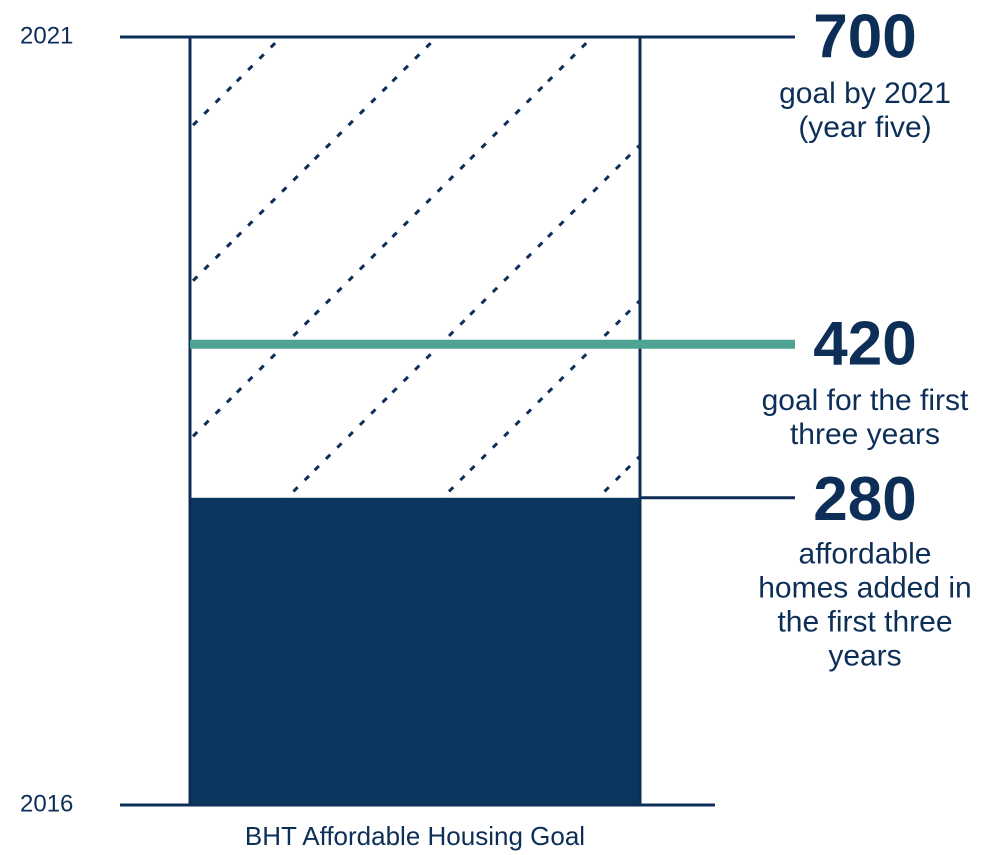 The height and width of the screenshot is (855, 994). What do you see at coordinates (865, 588) in the screenshot?
I see `note-line: homes added in` at bounding box center [865, 588].